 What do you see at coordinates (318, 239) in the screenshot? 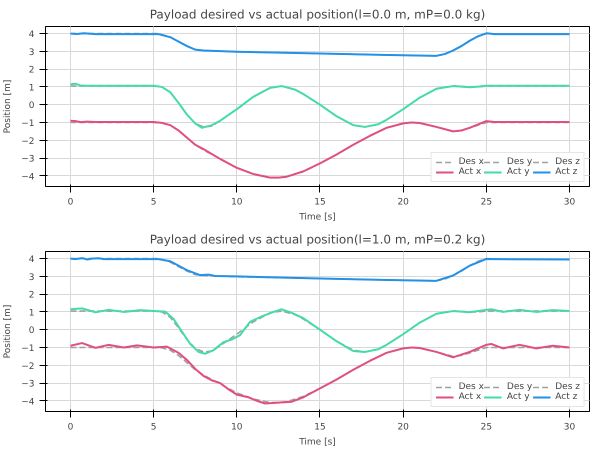
I see `chart-title: Payload desired vs actual position(l=1.0 m, mP=0.2 kg)` at bounding box center [318, 239].